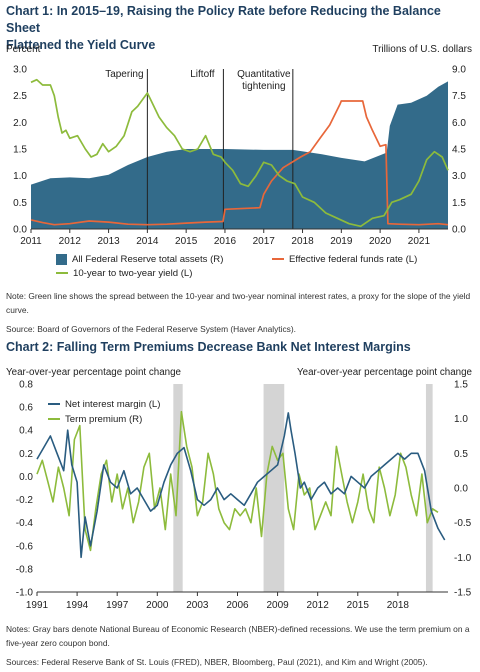  What do you see at coordinates (26, 454) in the screenshot?
I see `y-left-tick-label: 0.2` at bounding box center [26, 454].